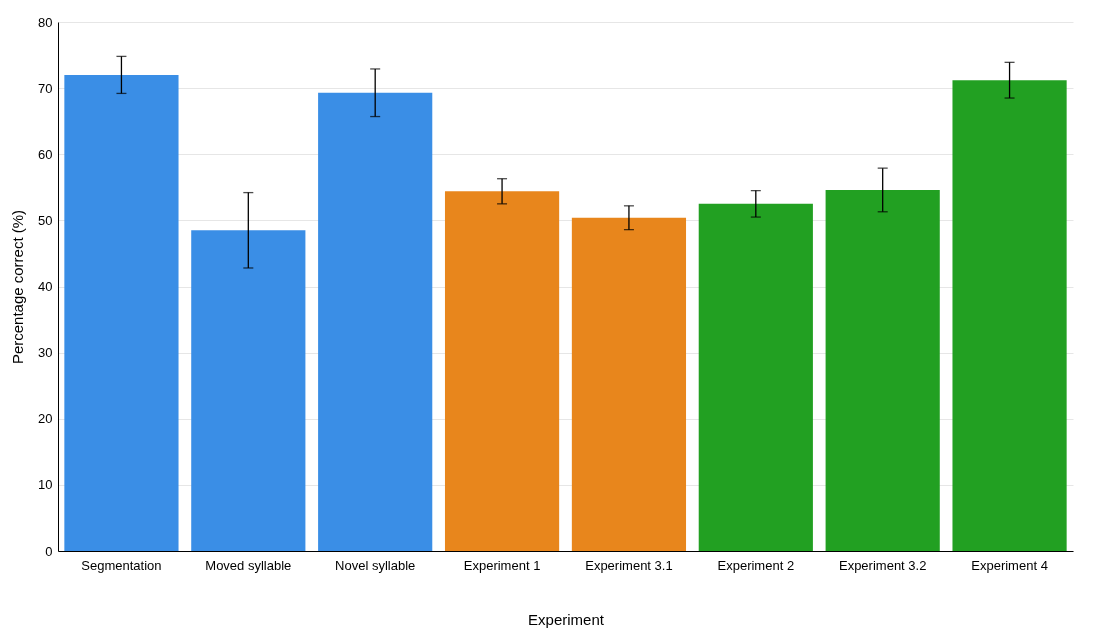 The width and height of the screenshot is (1110, 634). Describe the element at coordinates (45, 88) in the screenshot. I see `y-tick-label: 70` at that location.